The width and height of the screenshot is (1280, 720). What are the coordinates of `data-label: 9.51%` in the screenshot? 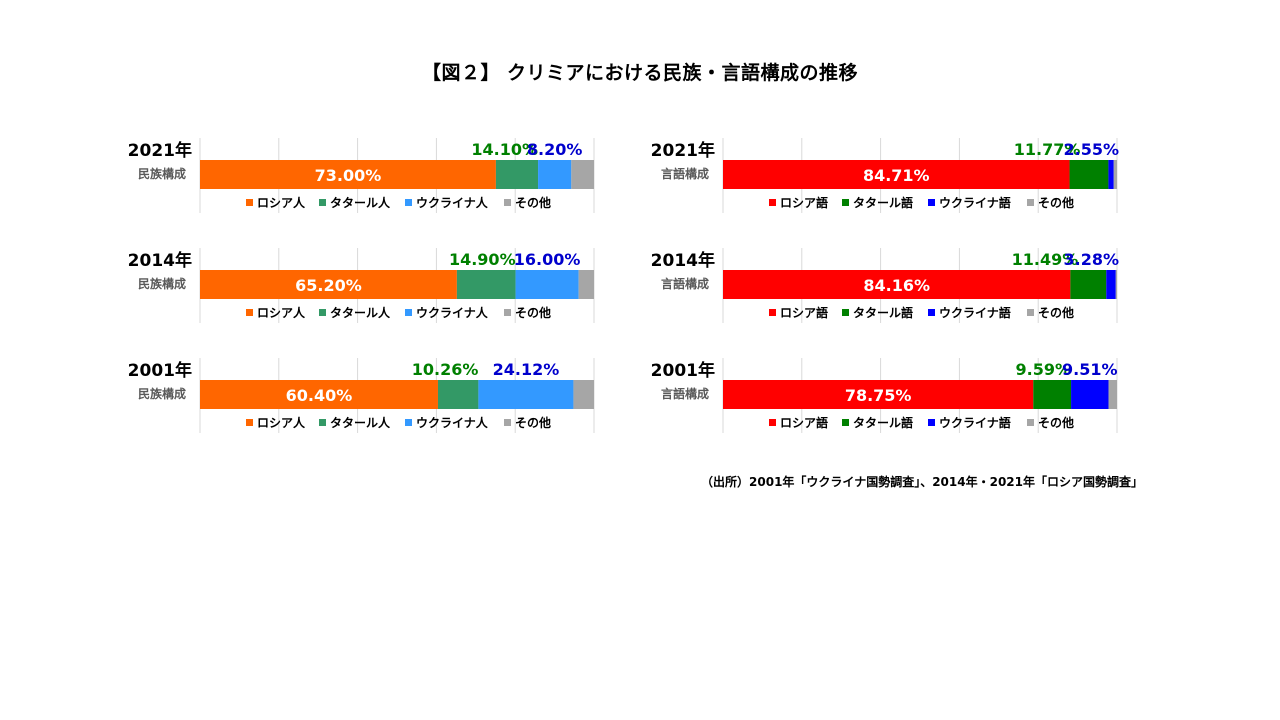 It's located at (1090, 369).